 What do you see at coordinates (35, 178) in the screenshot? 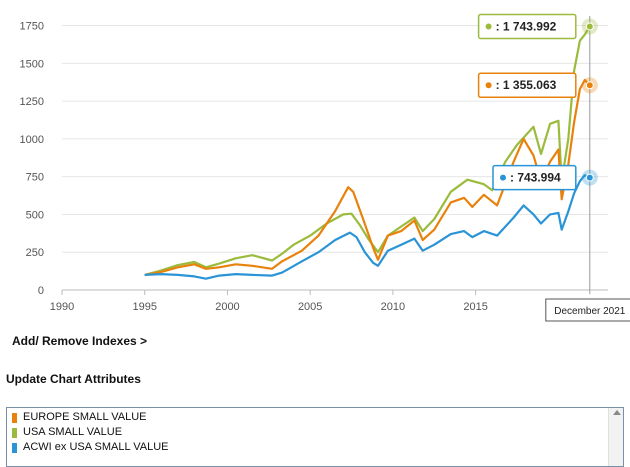
I see `y-tick-label: 750` at bounding box center [35, 178].